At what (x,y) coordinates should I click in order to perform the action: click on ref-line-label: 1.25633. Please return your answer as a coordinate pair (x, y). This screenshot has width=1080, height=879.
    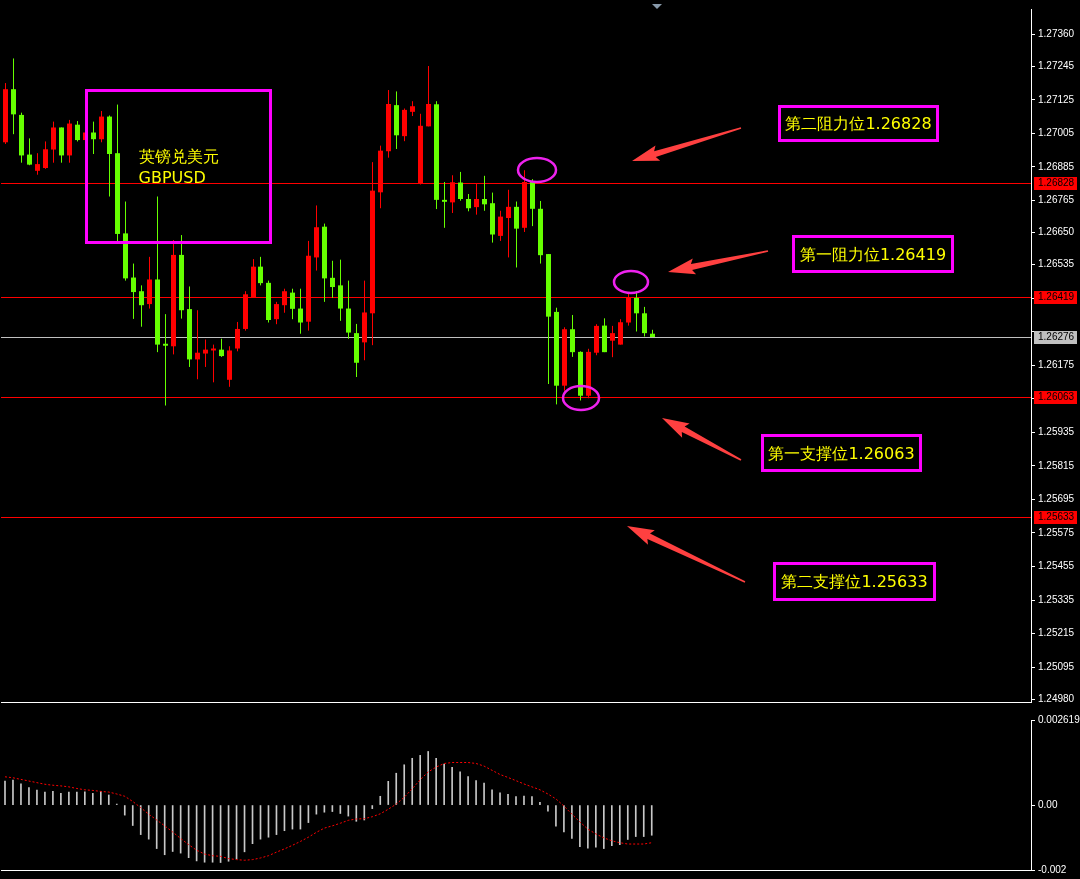
    Looking at the image, I should click on (1056, 517).